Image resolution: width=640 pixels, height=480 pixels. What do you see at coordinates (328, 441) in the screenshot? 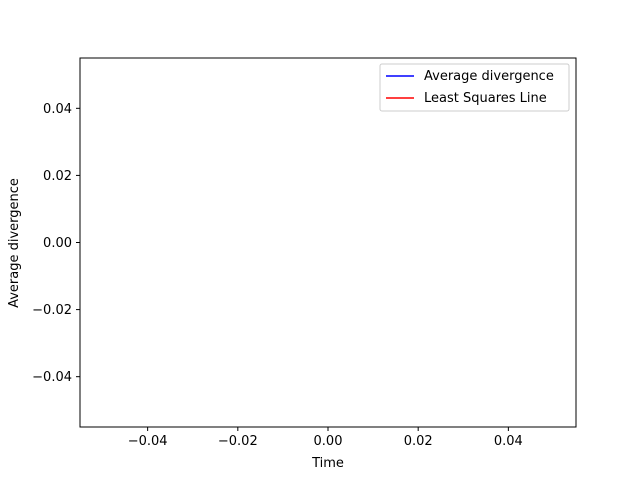
I see `x-tick-label: 0.00` at bounding box center [328, 441].